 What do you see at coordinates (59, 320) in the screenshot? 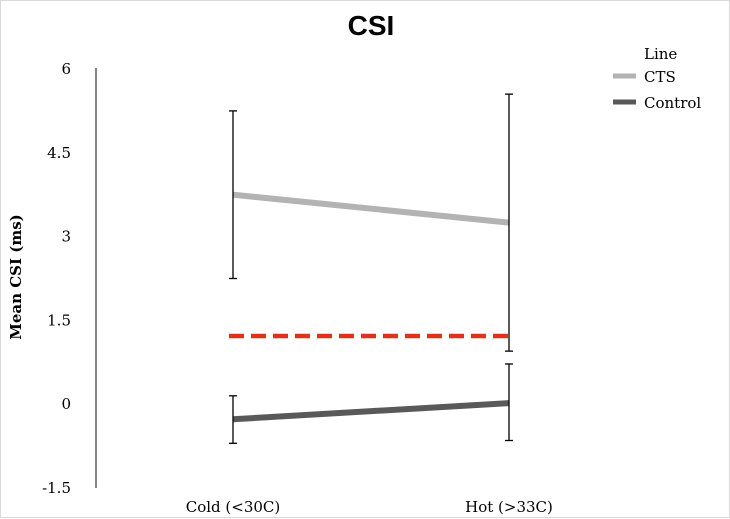
I see `y-tick-label: 1.5` at bounding box center [59, 320].